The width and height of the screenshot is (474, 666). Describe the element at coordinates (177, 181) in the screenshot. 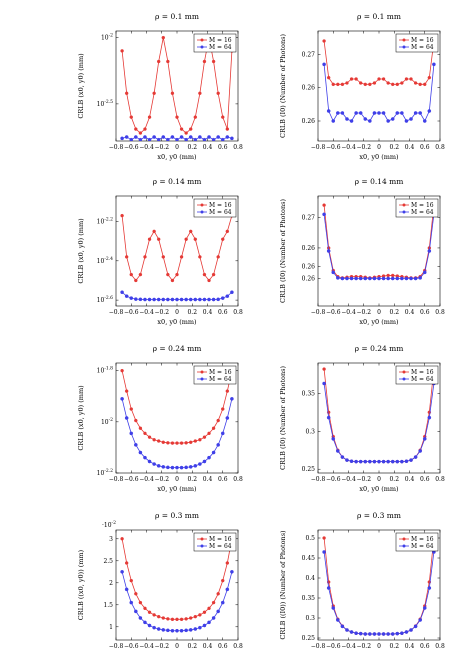

I see `chart-title: ρ = 0.14 mm` at that location.